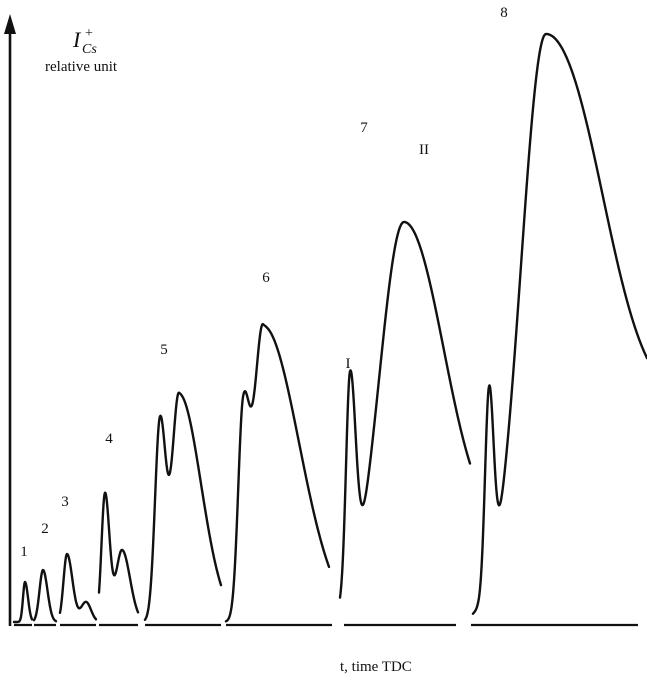  Describe the element at coordinates (266, 278) in the screenshot. I see `curve-label-6: 6` at that location.